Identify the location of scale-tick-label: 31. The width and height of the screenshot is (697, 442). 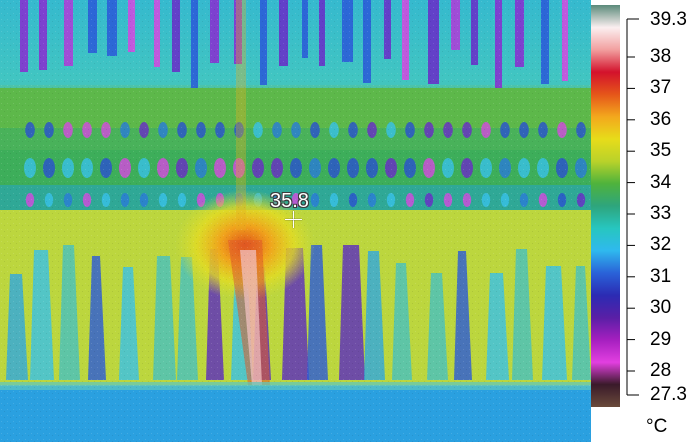
(661, 276).